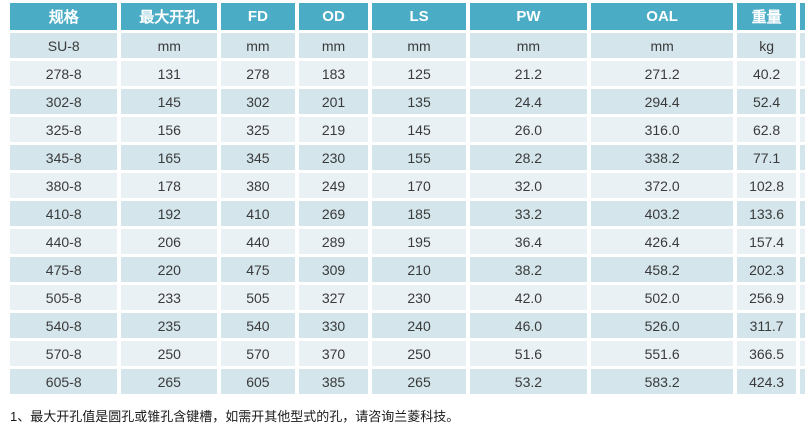  What do you see at coordinates (258, 73) in the screenshot?
I see `spec-cell: 278` at bounding box center [258, 73].